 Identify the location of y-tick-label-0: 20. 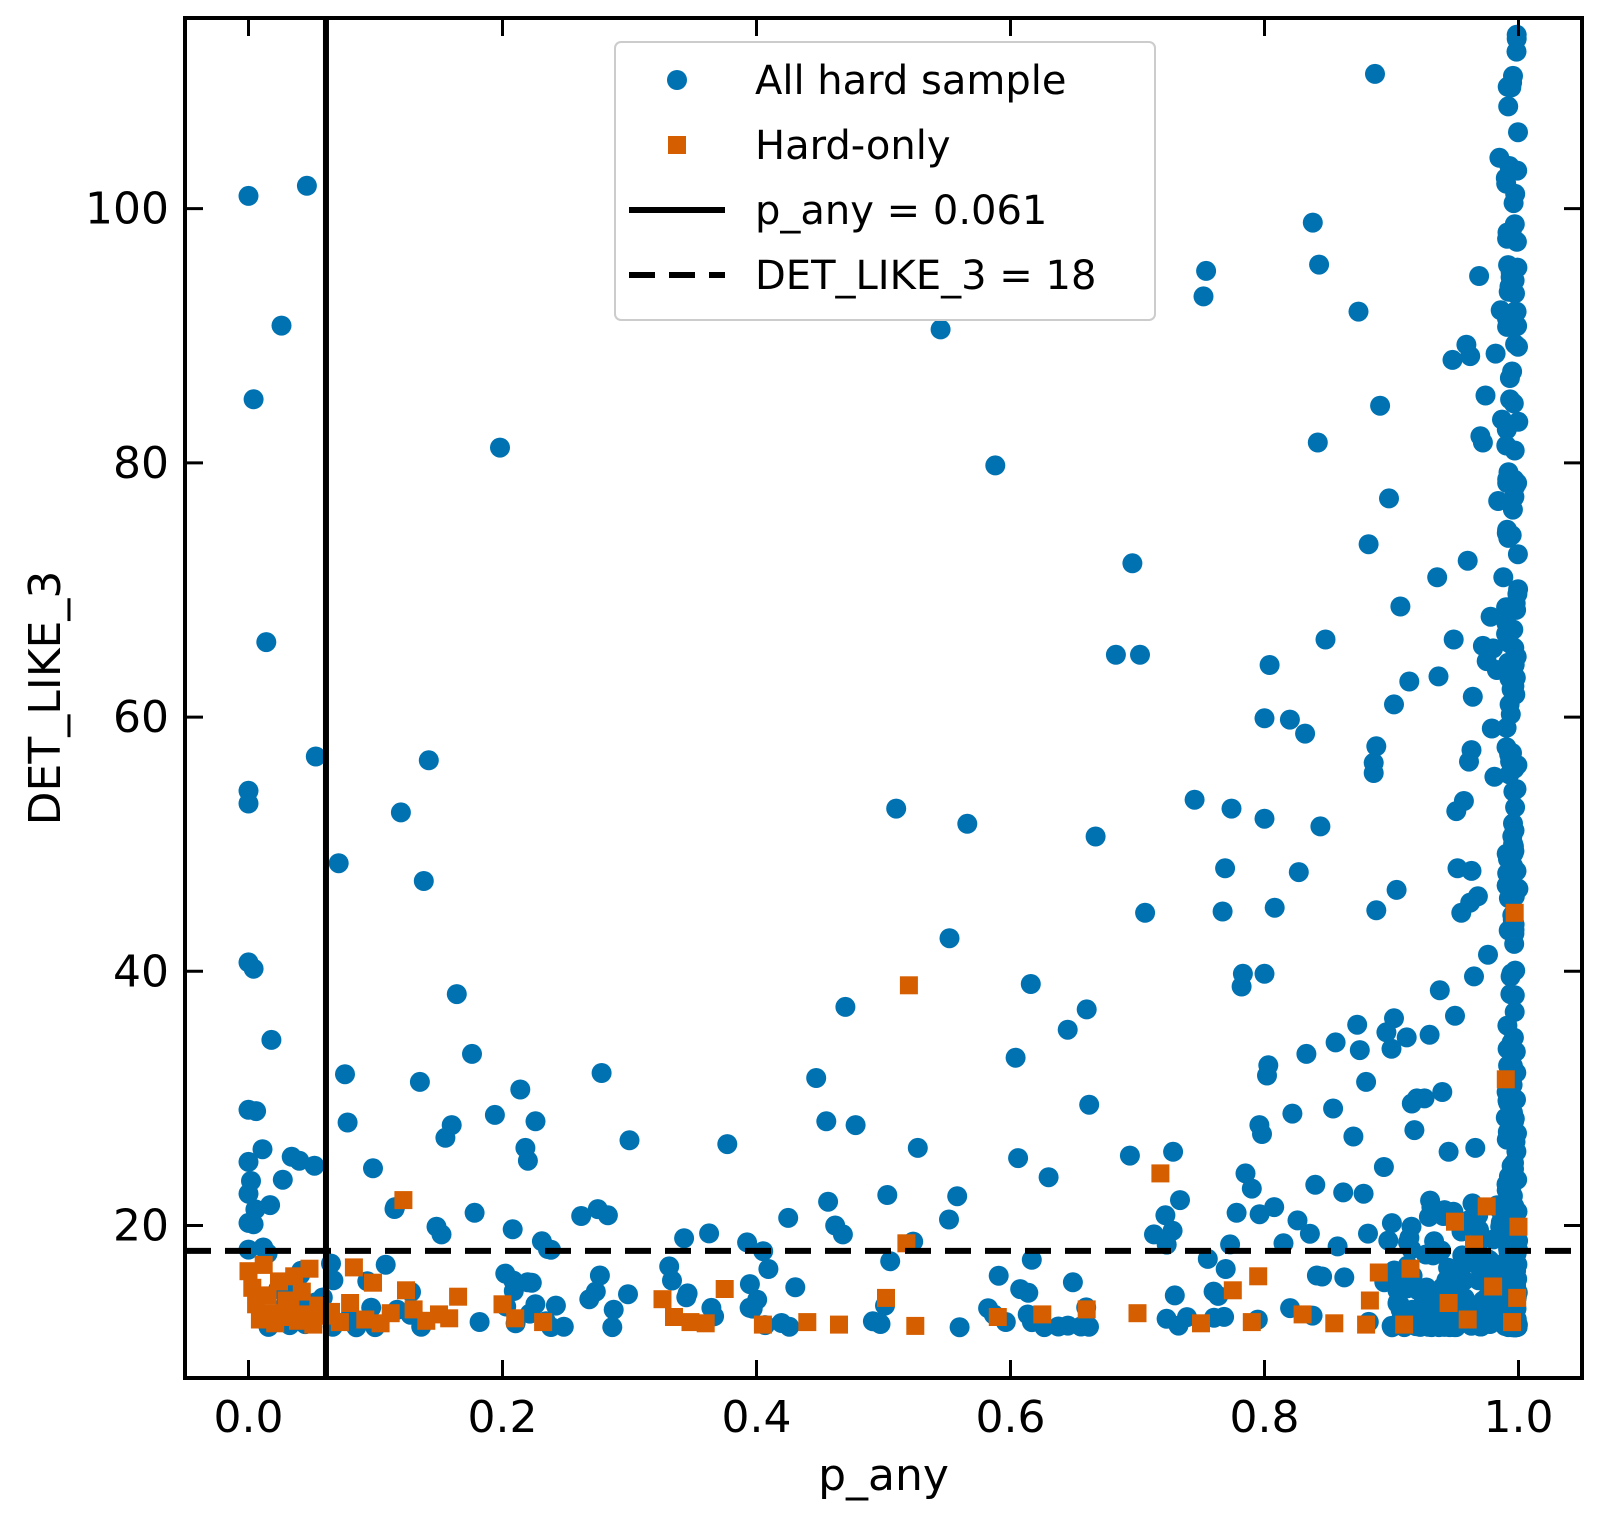
(141, 1225).